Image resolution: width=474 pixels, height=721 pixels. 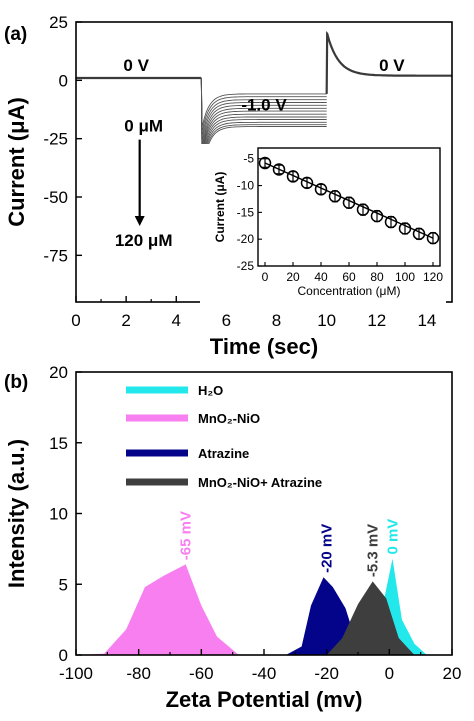 I want to click on inset-x-axis-label: Concentration (μM), so click(x=349, y=291).